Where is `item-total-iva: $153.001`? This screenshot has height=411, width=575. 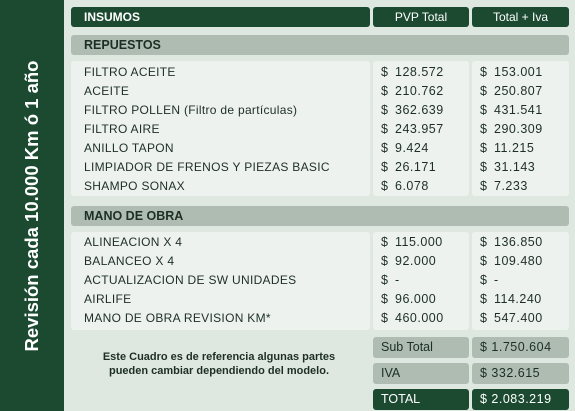 item-total-iva: $153.001 is located at coordinates (520, 72).